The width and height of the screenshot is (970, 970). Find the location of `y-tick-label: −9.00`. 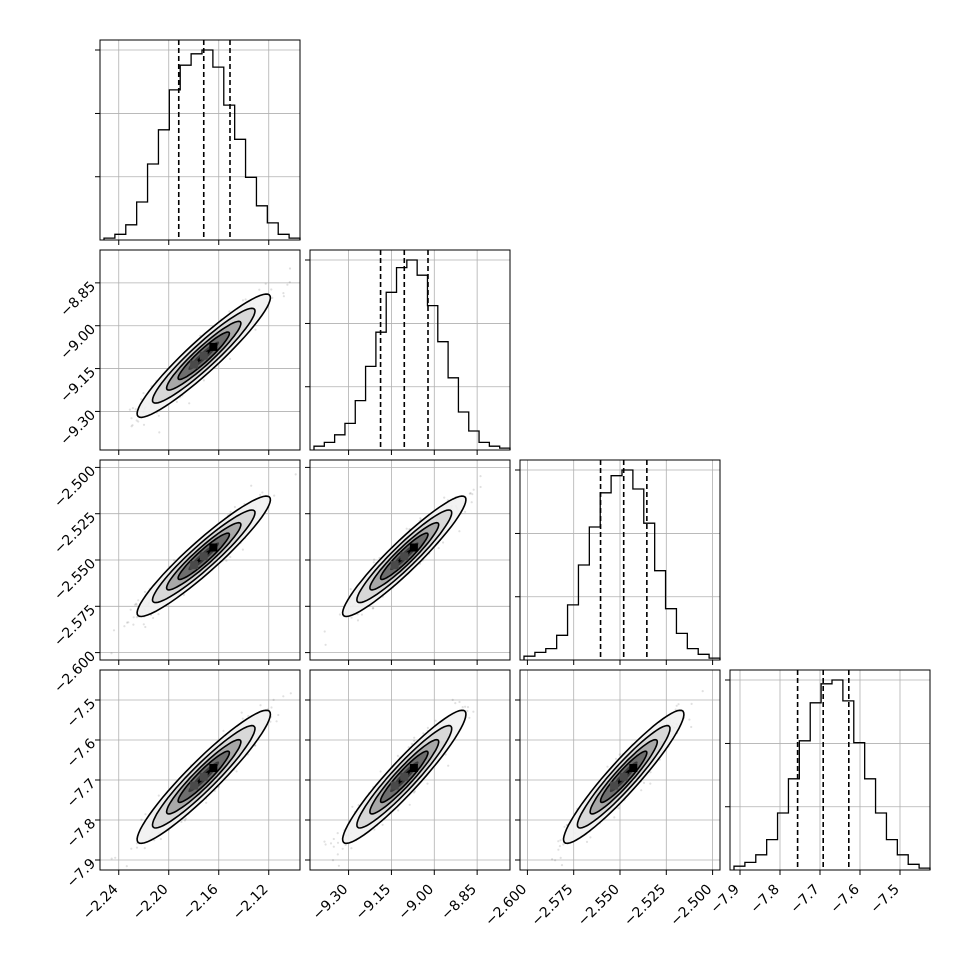

y-tick-label: −9.00 is located at coordinates (78, 342).